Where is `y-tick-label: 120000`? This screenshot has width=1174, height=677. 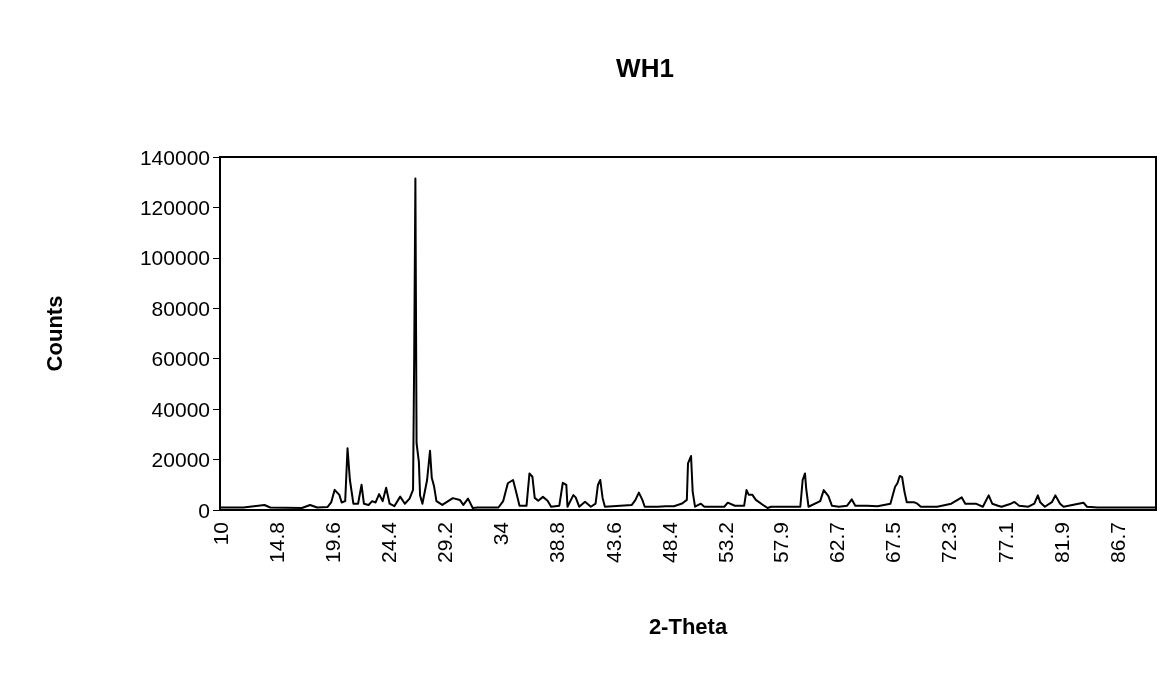
y-tick-label: 120000 is located at coordinates (174, 207).